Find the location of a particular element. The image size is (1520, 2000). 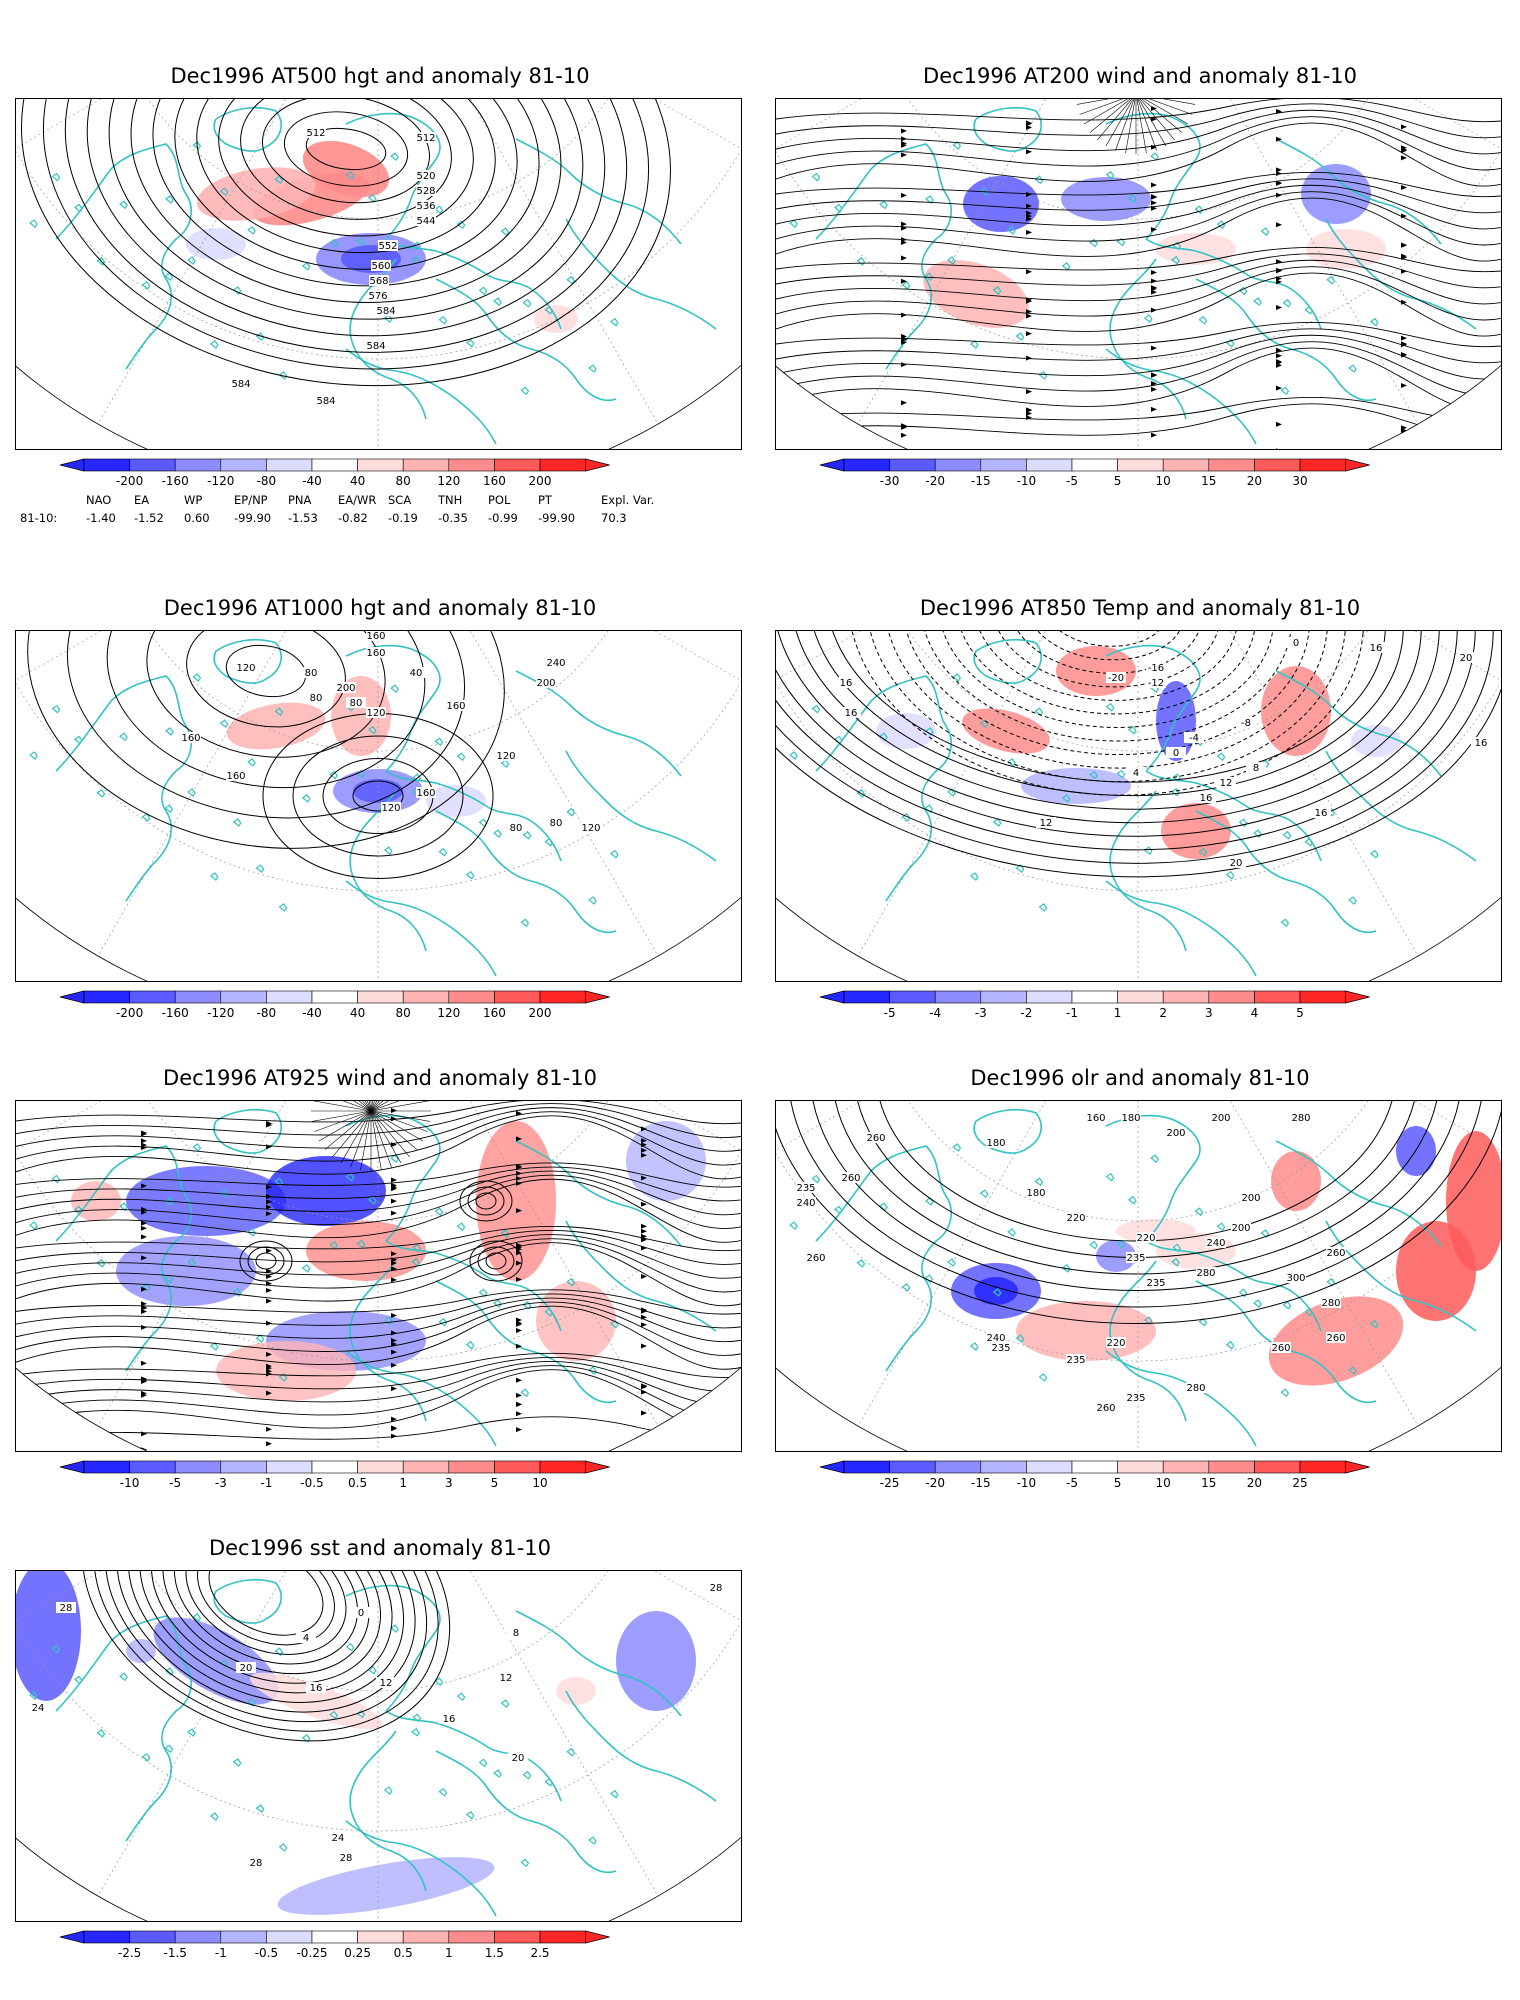

panel-title: Dec1996 AT500 hgt and anomaly 81-10 is located at coordinates (380, 76).